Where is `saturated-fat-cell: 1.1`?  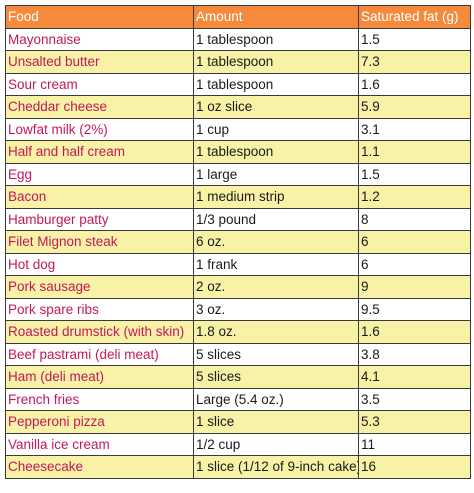 saturated-fat-cell: 1.1 is located at coordinates (414, 152).